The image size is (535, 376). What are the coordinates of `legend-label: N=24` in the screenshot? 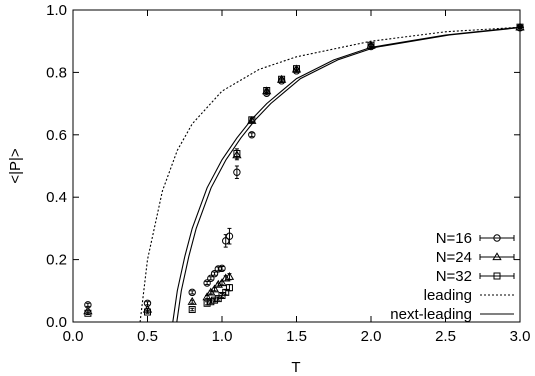 It's located at (454, 257).